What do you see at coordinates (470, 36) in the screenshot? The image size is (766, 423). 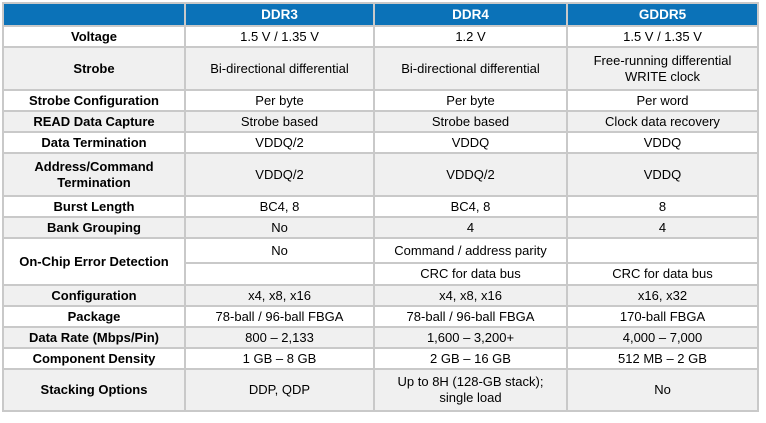 I see `cell: 1.2 V` at bounding box center [470, 36].